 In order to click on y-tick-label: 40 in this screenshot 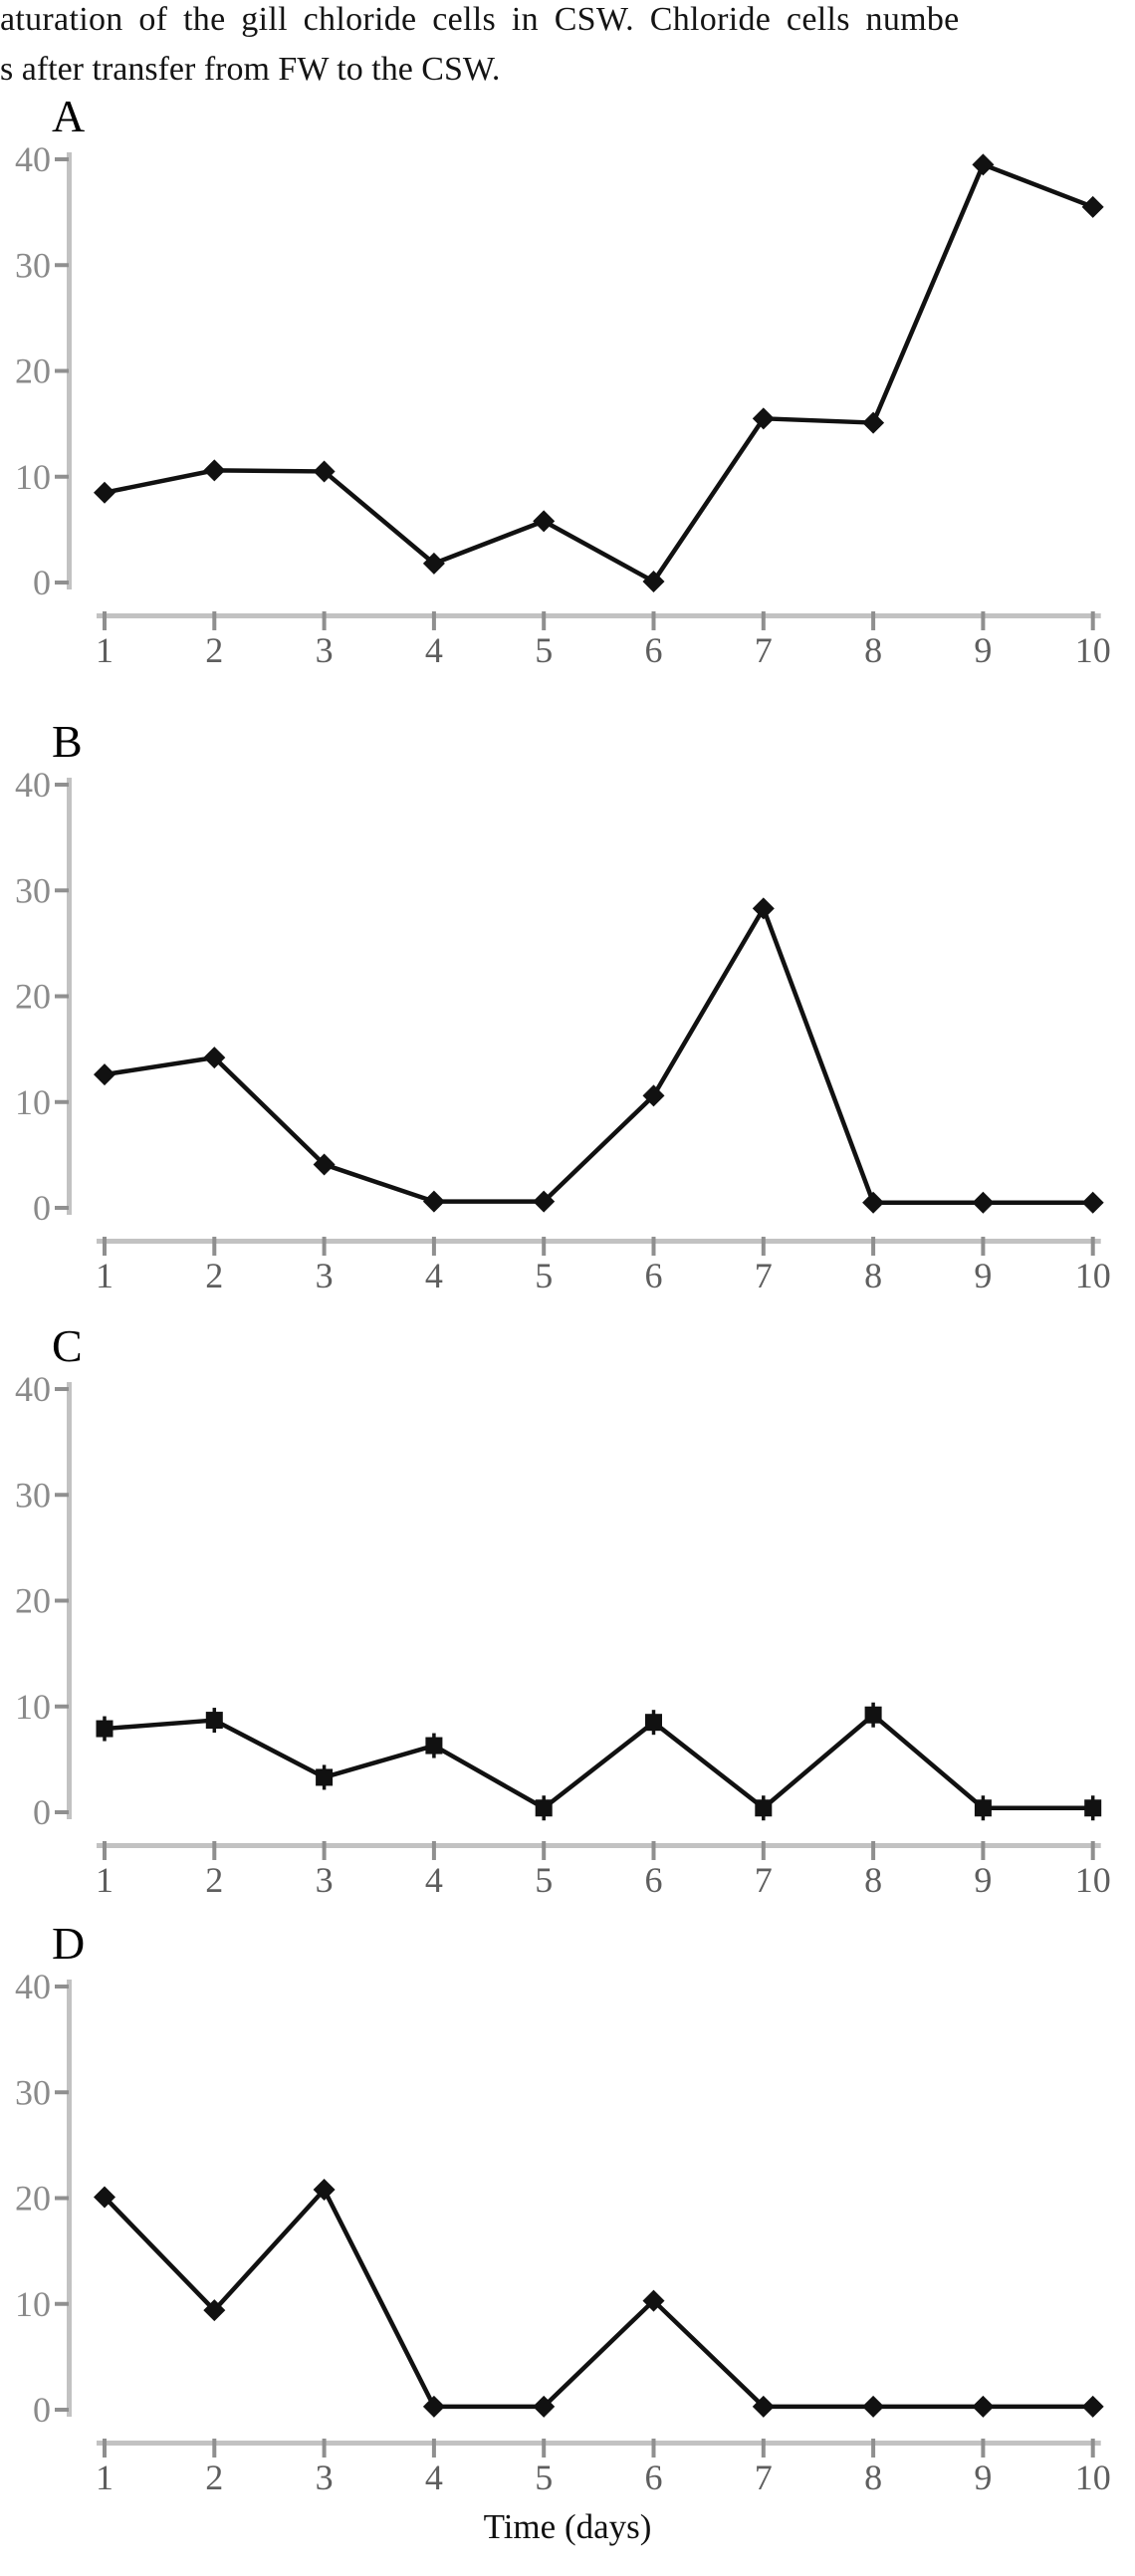, I will do `click(33, 1986)`.